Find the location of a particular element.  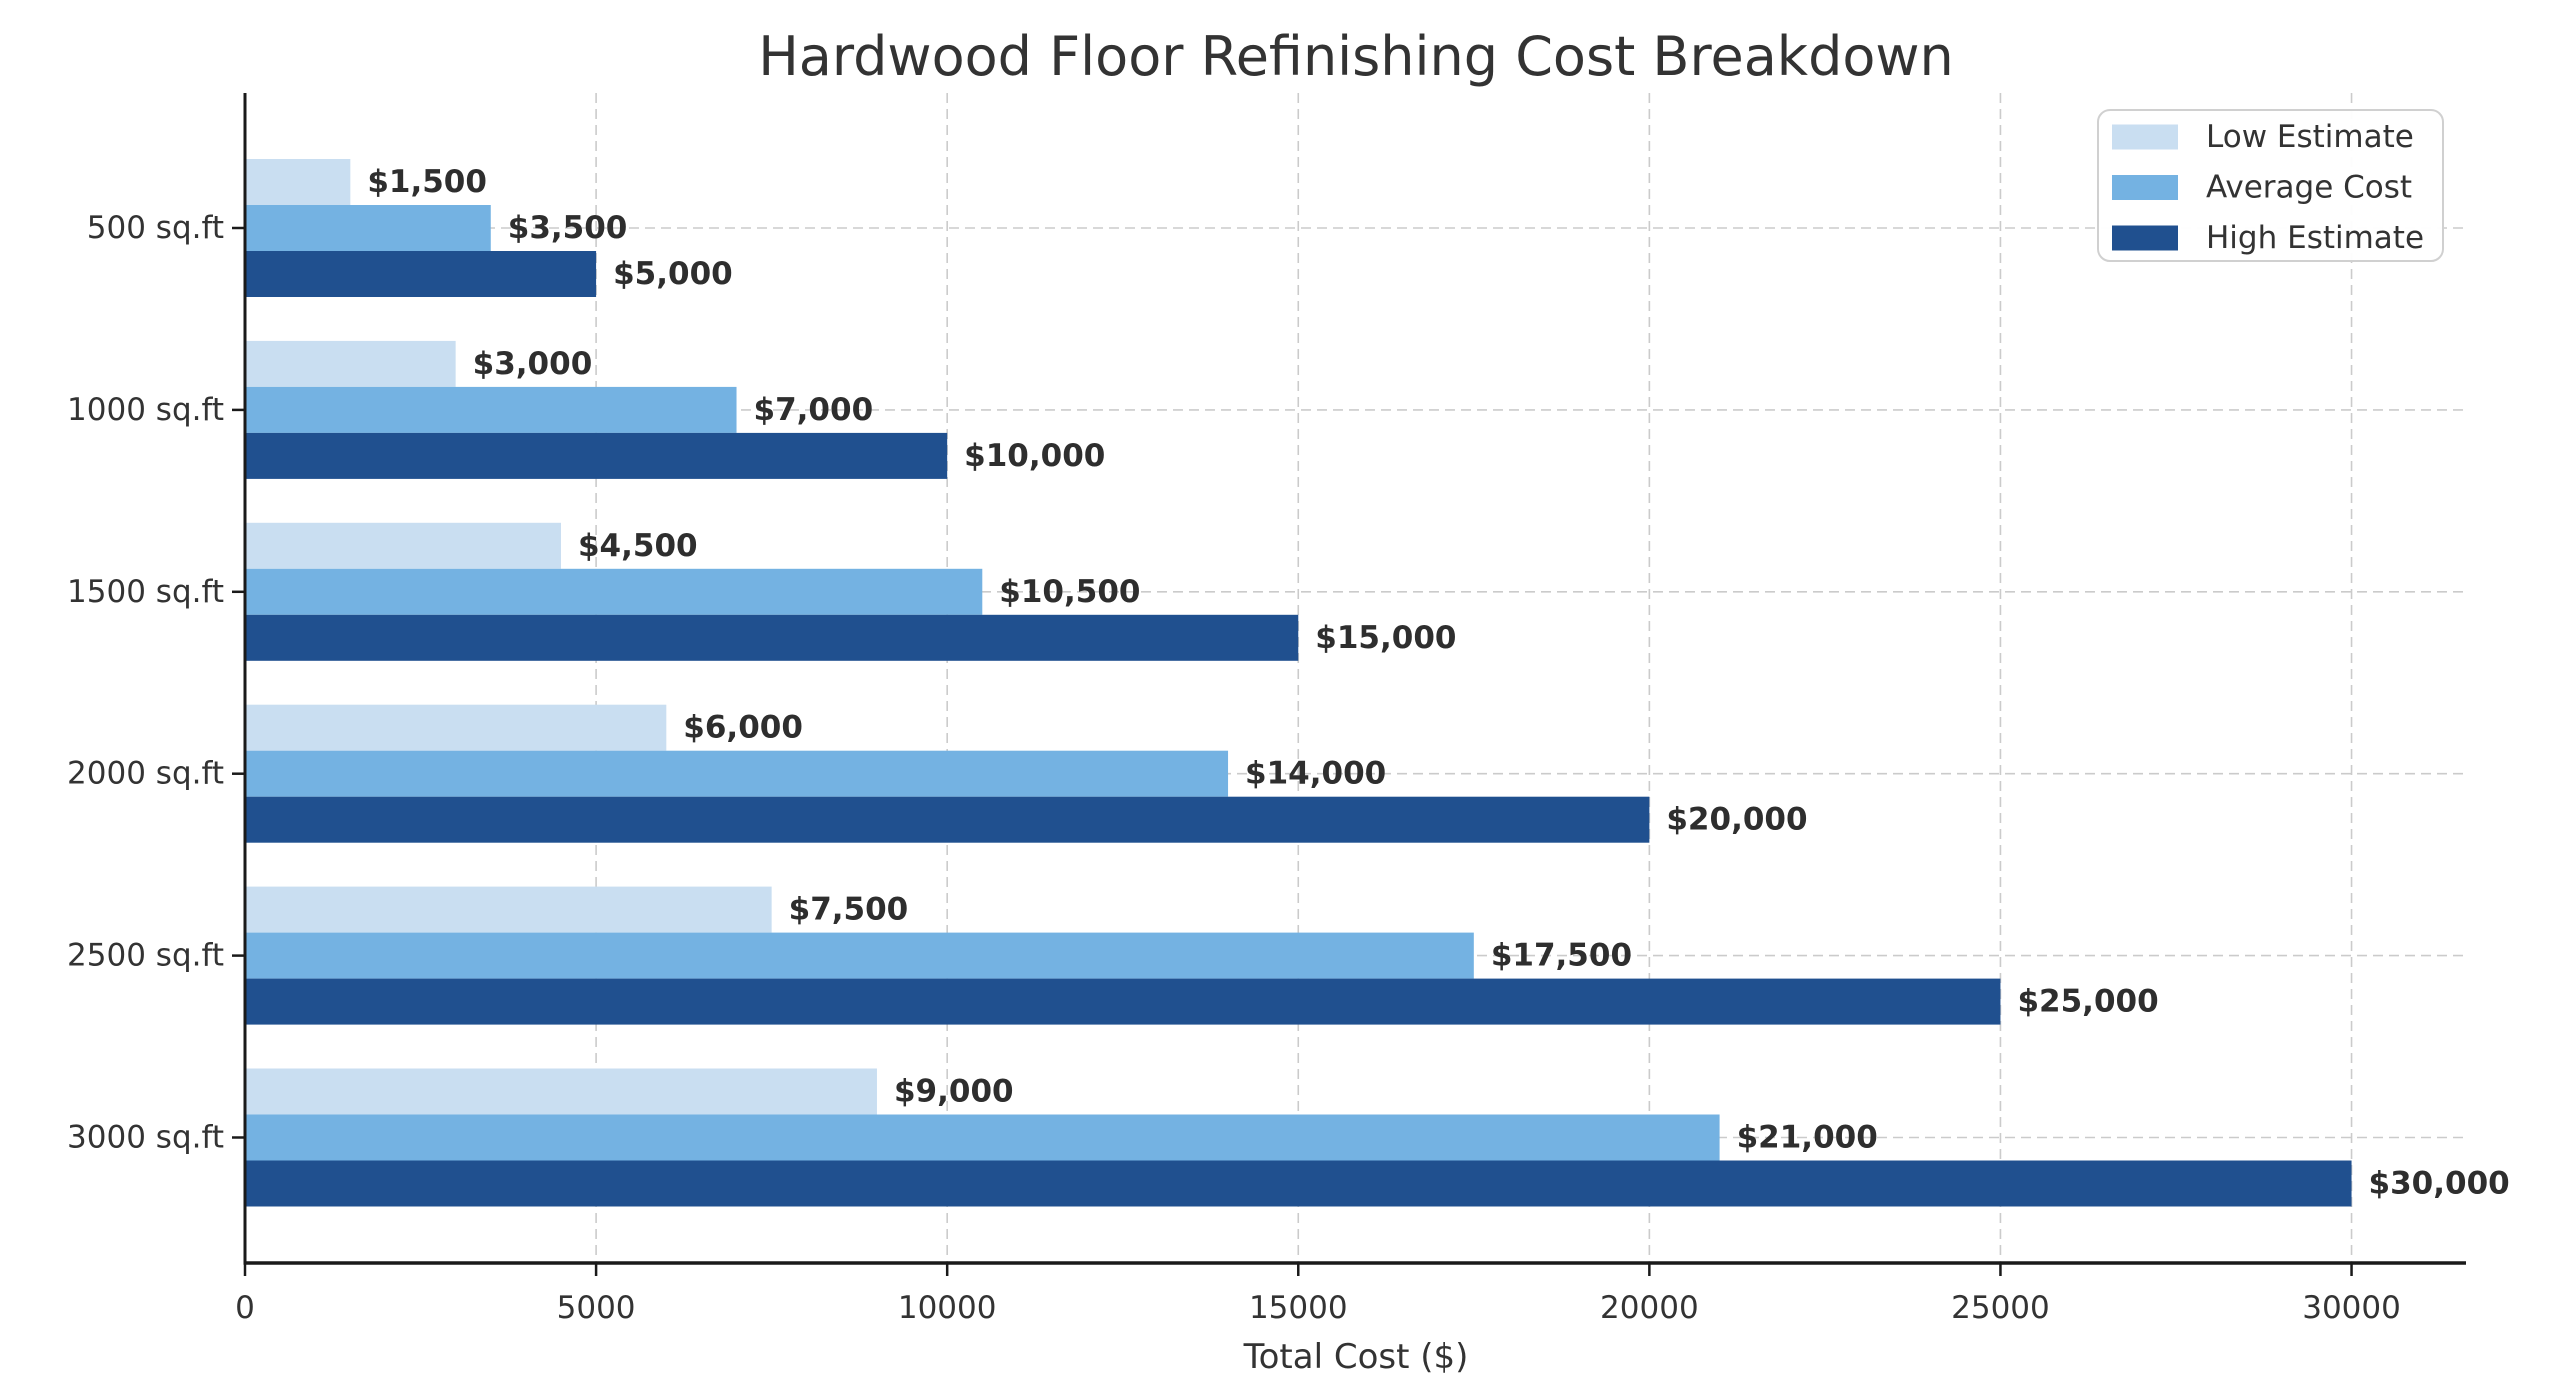

bar-value-label: $9,000 is located at coordinates (954, 1092).